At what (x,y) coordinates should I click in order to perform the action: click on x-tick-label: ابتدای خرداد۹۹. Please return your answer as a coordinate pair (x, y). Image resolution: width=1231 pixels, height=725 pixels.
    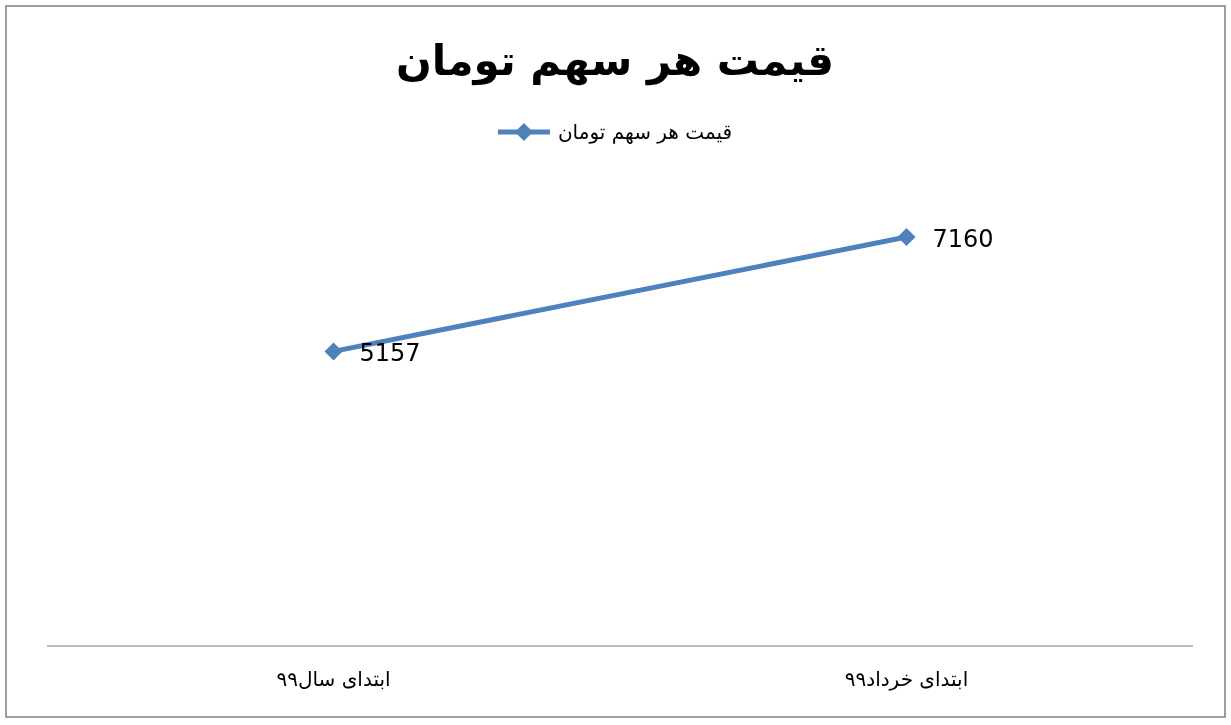
    Looking at the image, I should click on (906, 679).